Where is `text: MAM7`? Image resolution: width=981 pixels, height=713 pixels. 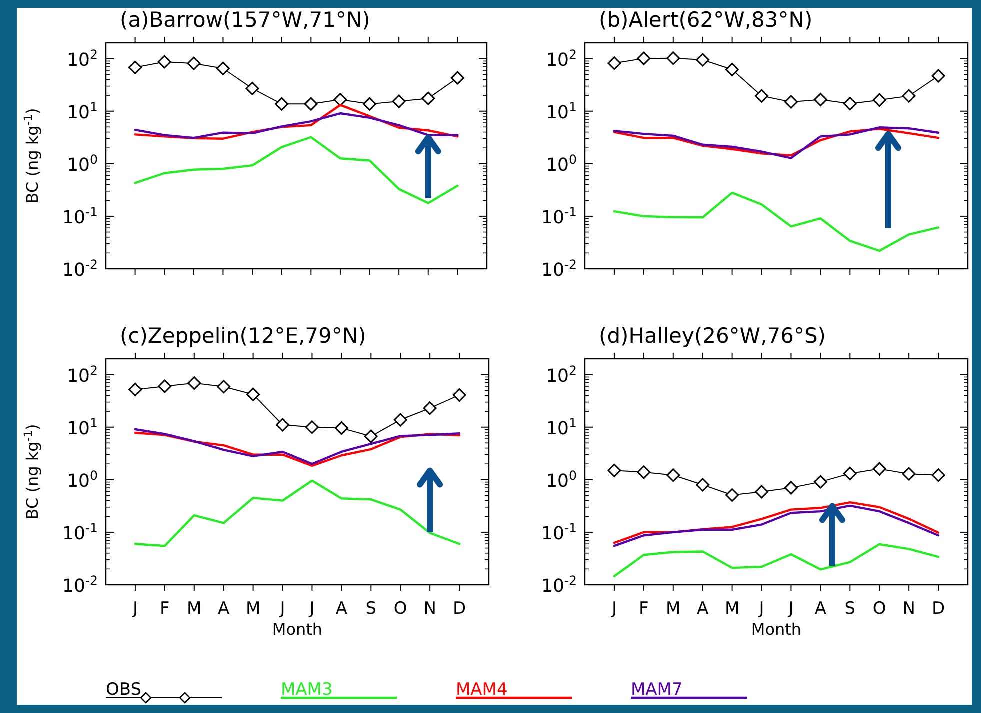 text: MAM7 is located at coordinates (657, 690).